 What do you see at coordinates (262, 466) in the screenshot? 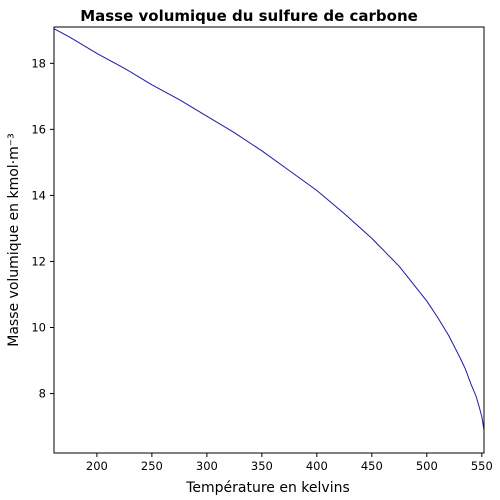
I see `x-tick-label: 350` at bounding box center [262, 466].